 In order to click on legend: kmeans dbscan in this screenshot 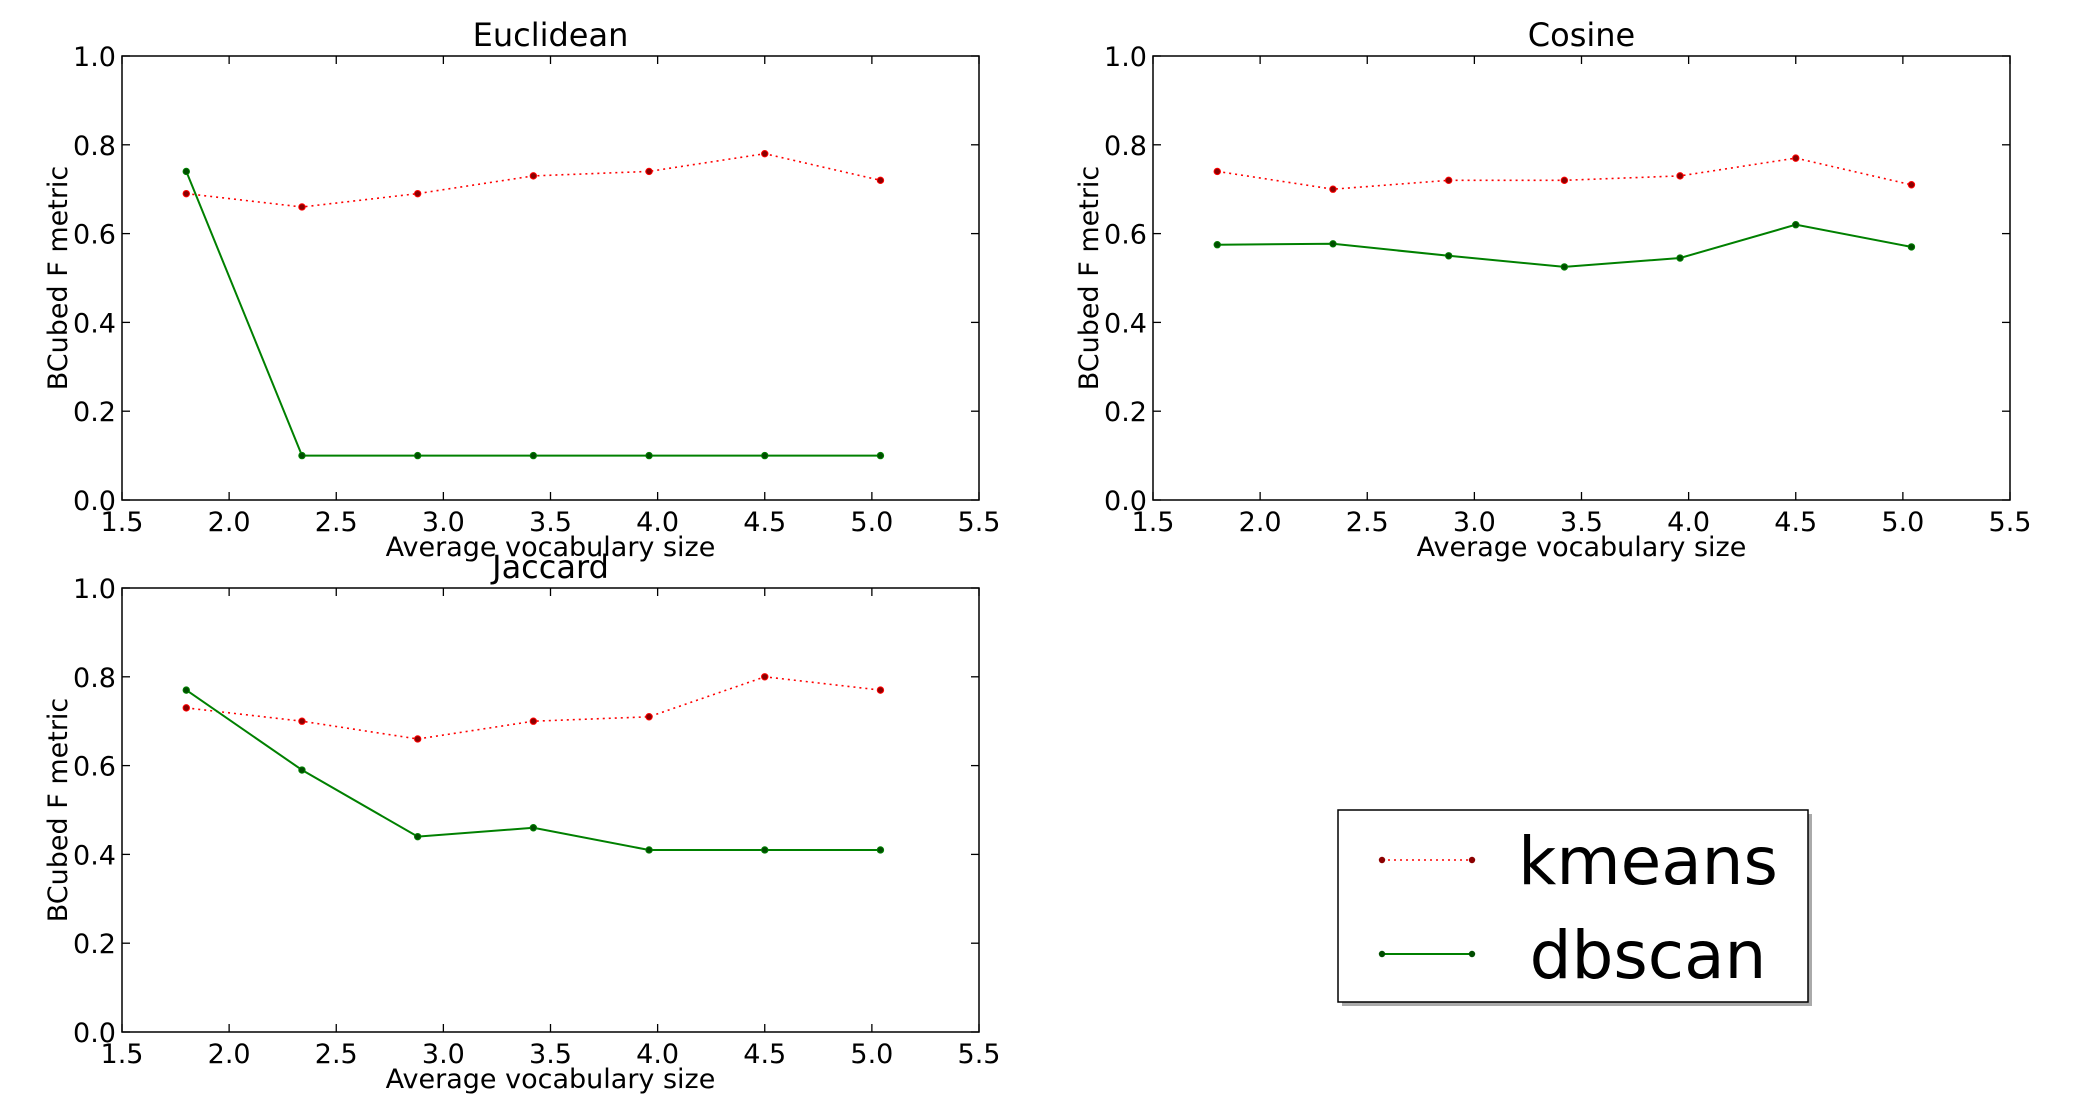, I will do `click(1574, 907)`.